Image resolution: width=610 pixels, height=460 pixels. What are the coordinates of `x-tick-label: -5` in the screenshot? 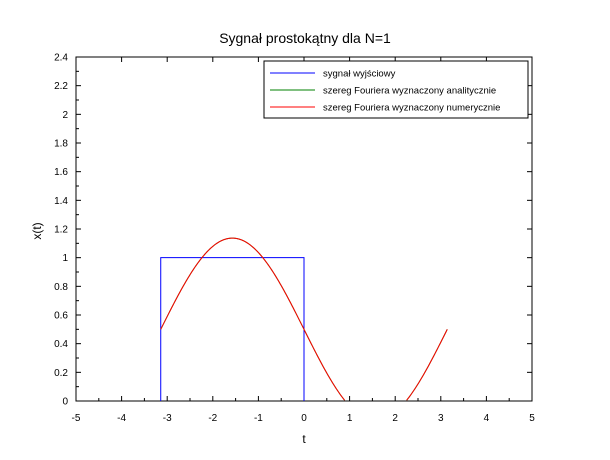 It's located at (76, 418).